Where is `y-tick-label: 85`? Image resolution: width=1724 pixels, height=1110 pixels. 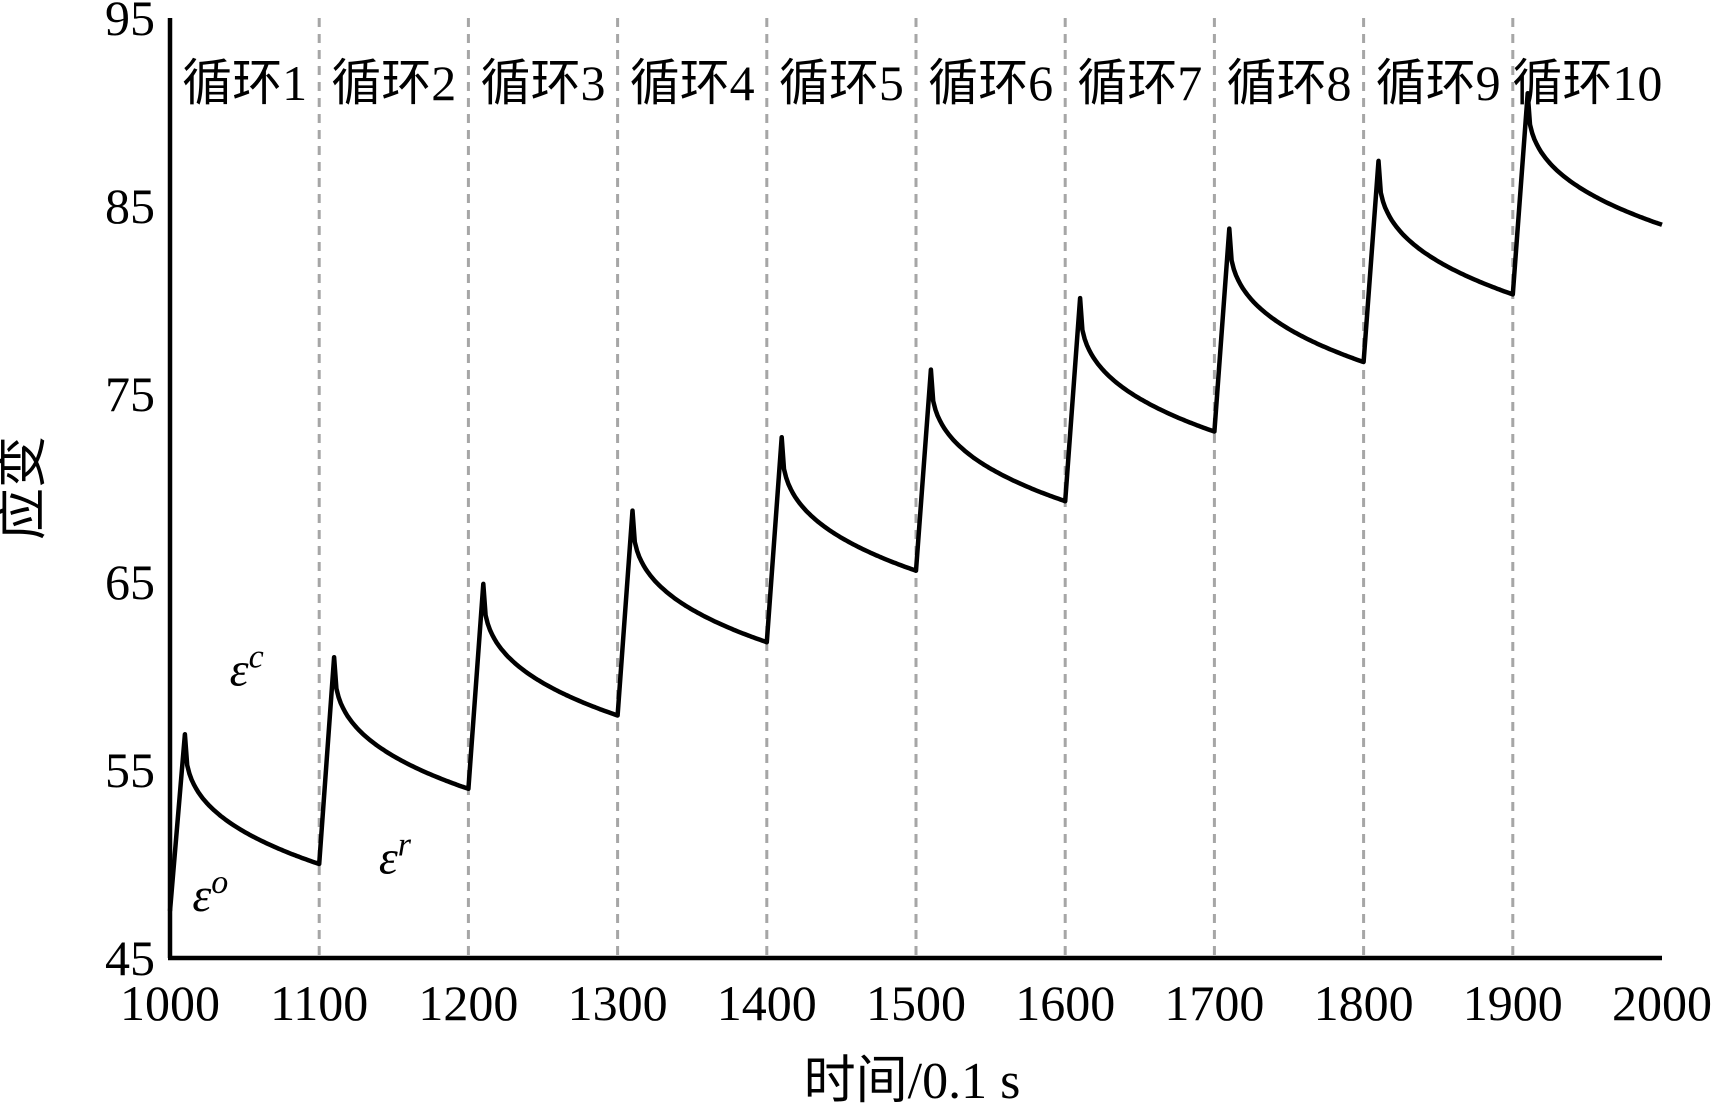 y-tick-label: 85 is located at coordinates (130, 206).